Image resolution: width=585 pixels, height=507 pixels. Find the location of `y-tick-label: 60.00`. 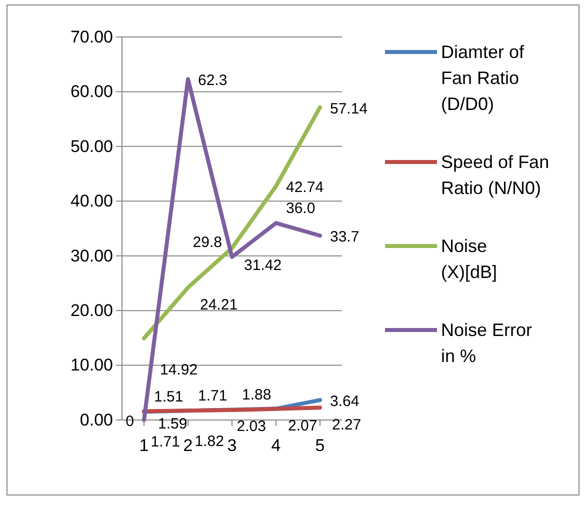

y-tick-label: 60.00 is located at coordinates (91, 92).